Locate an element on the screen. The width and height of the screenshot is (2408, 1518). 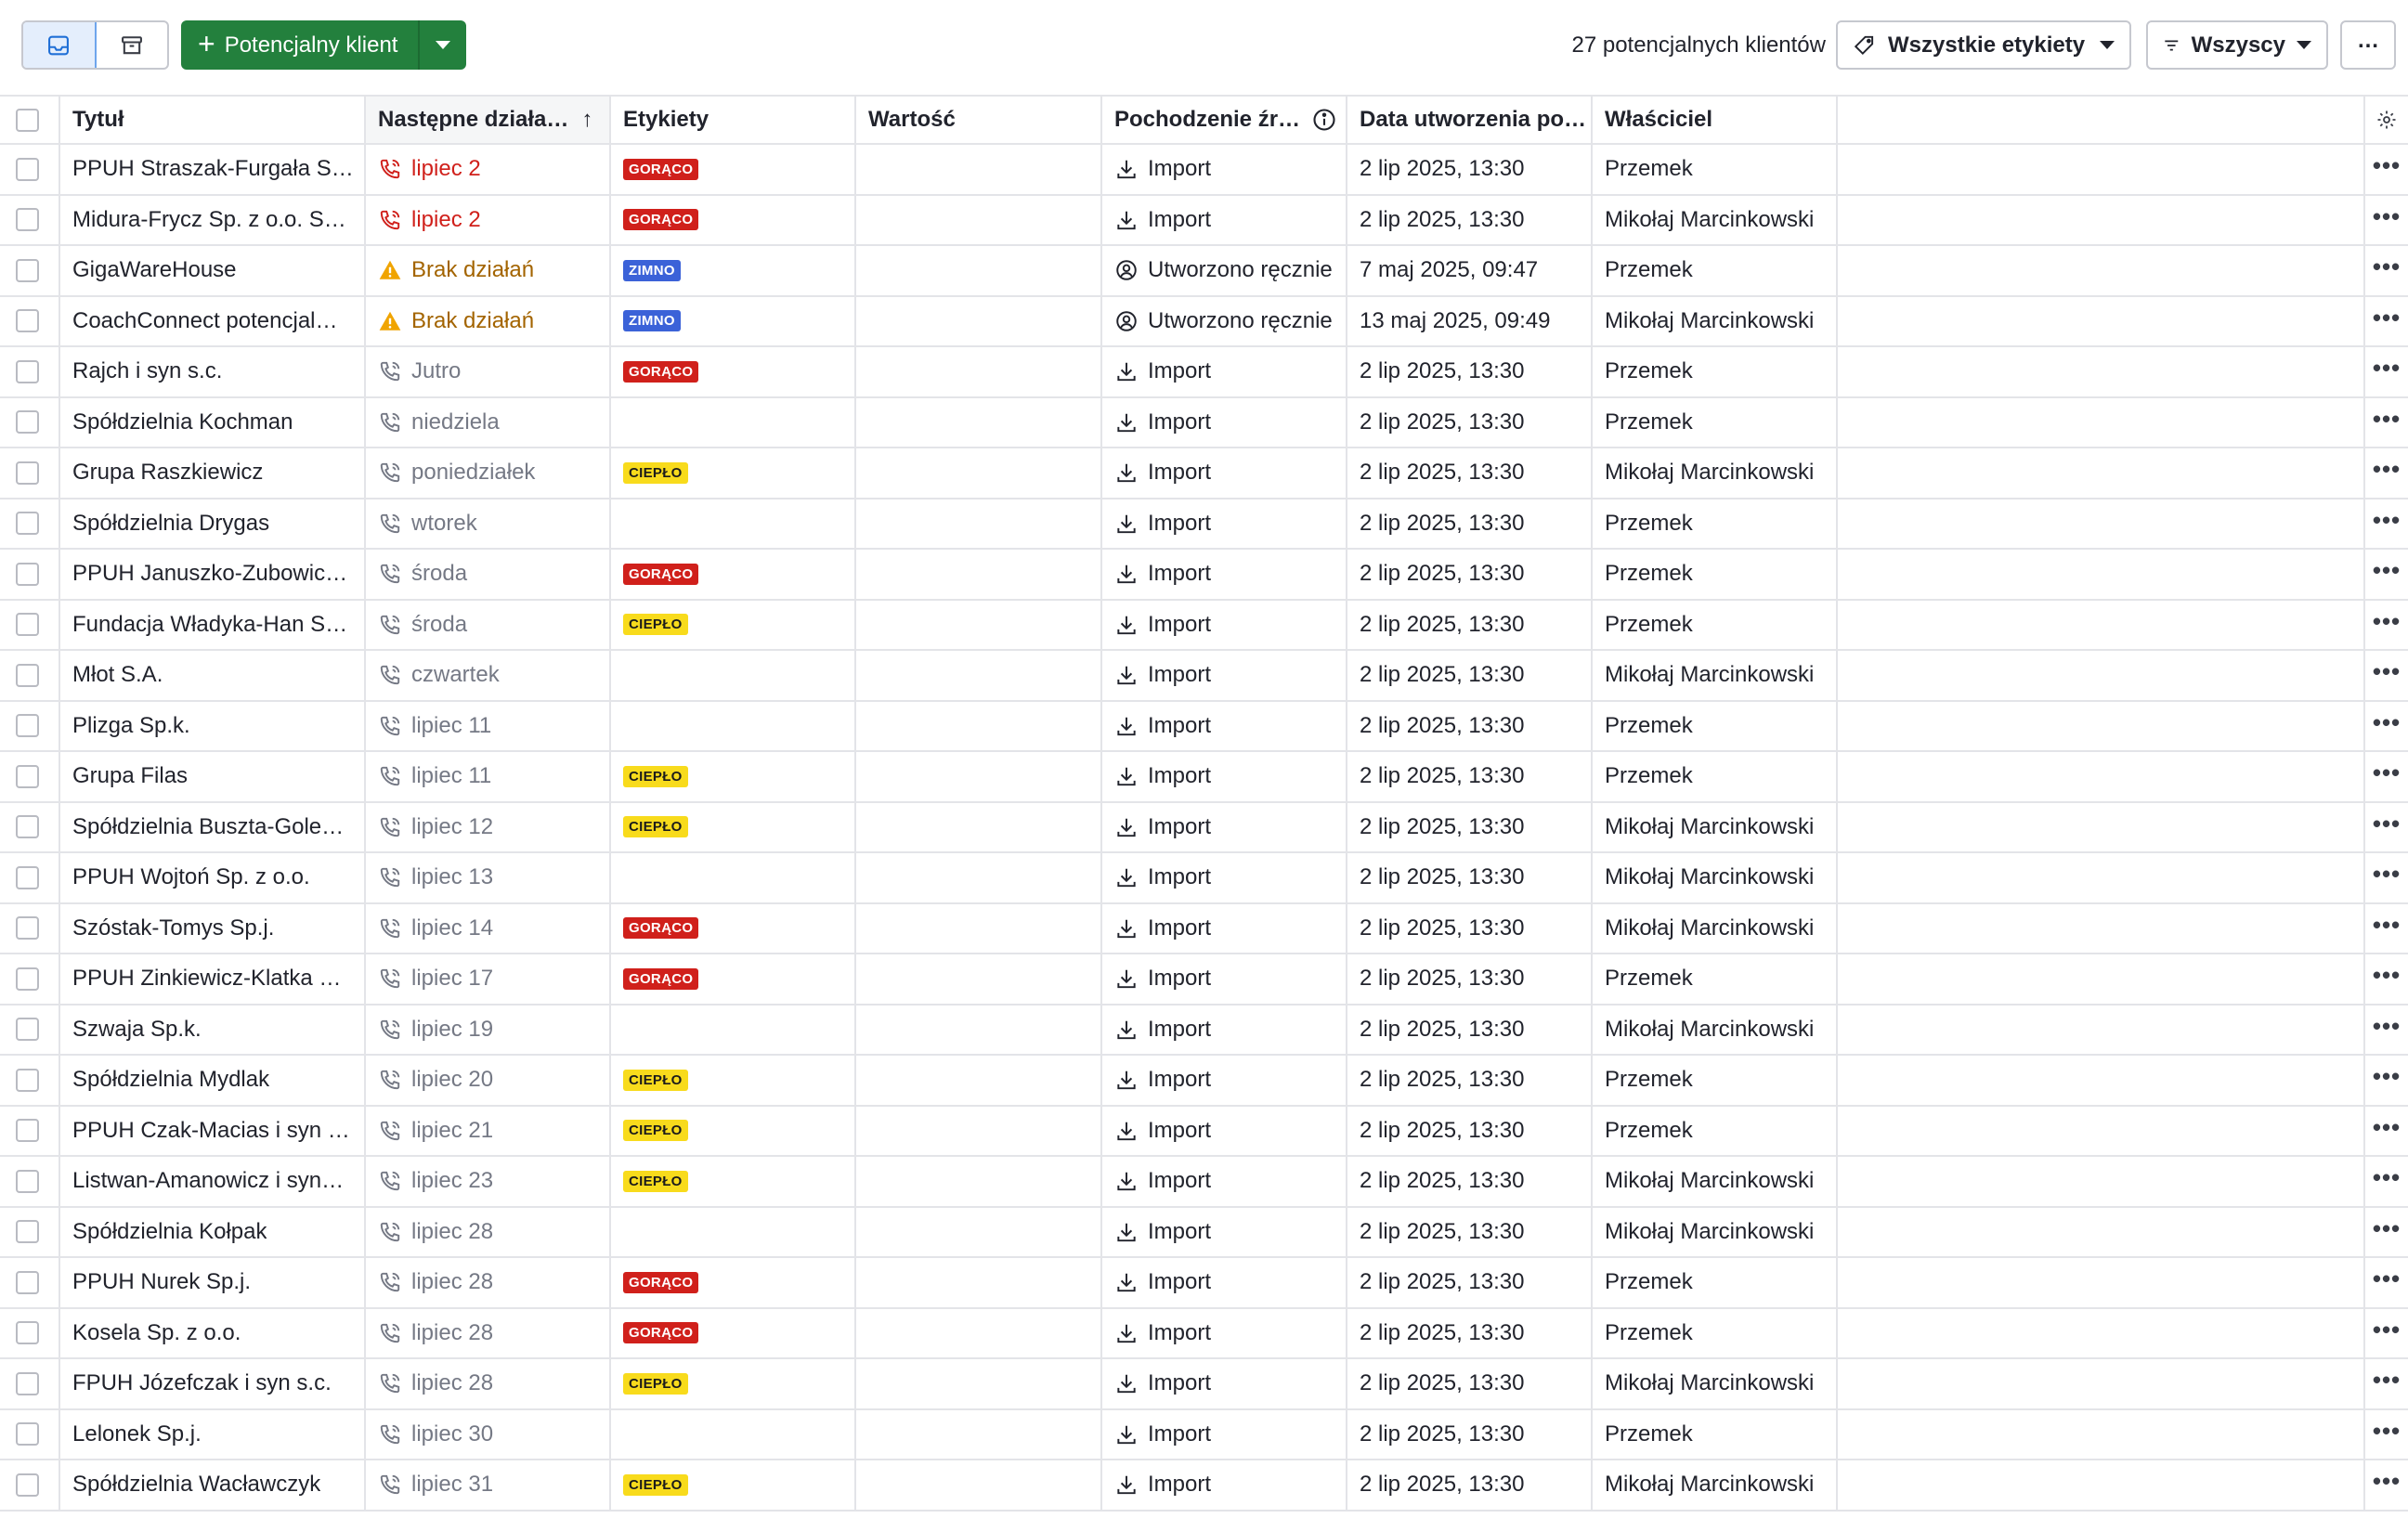
column-header-owner: Właściciel is located at coordinates (1716, 120).